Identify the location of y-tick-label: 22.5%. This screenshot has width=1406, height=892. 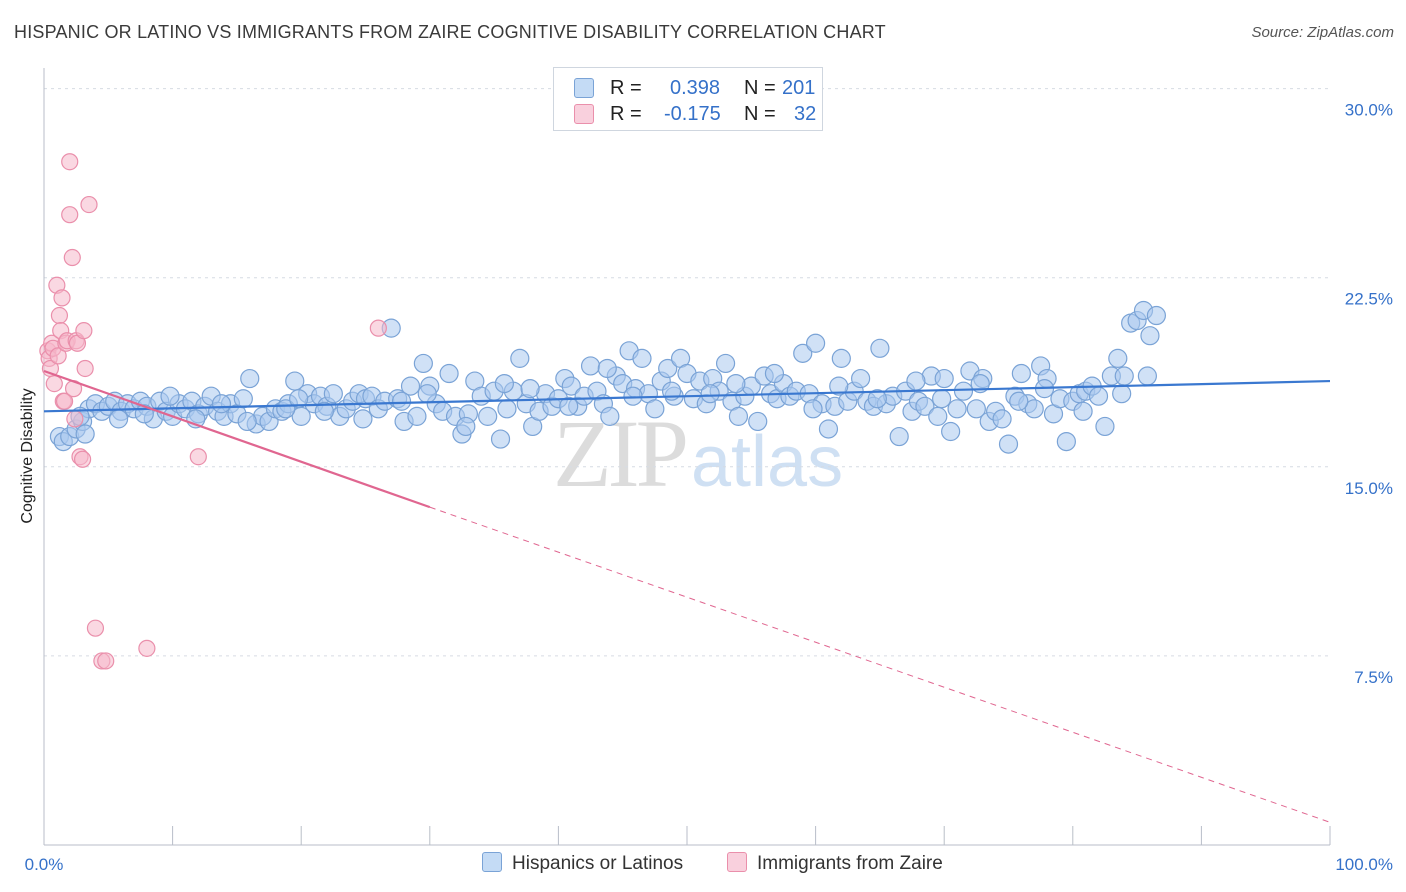
(1369, 299).